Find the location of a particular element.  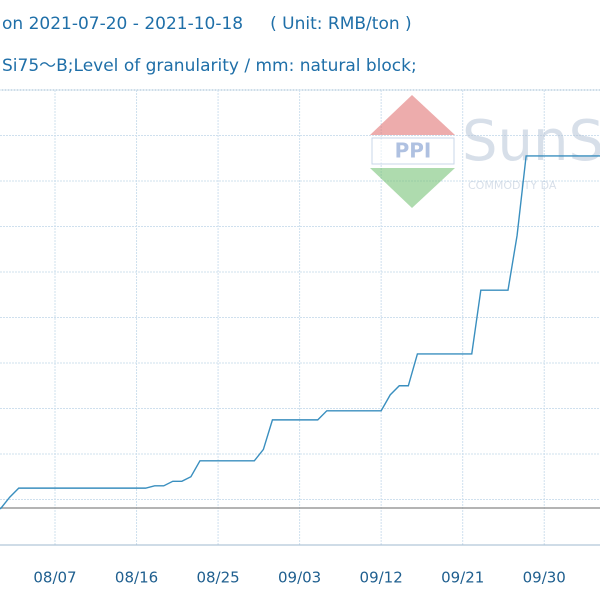

watermark-sub: COMMODITY DA is located at coordinates (512, 185).